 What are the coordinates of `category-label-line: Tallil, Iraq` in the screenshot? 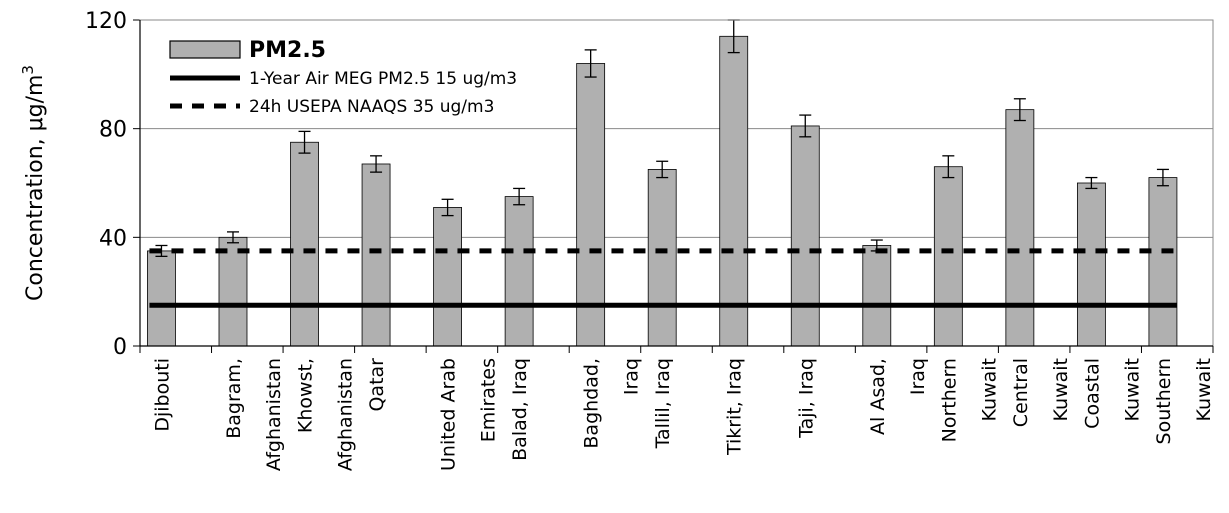 It's located at (663, 403).